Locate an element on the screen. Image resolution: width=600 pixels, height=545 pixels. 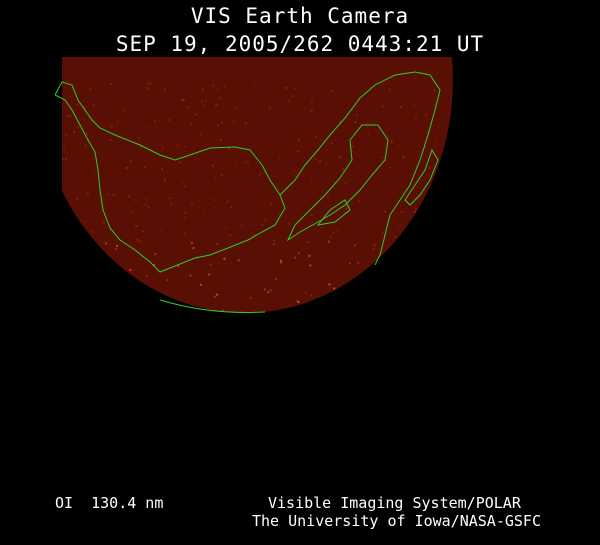
terminator-line is located at coordinates (212, 306).